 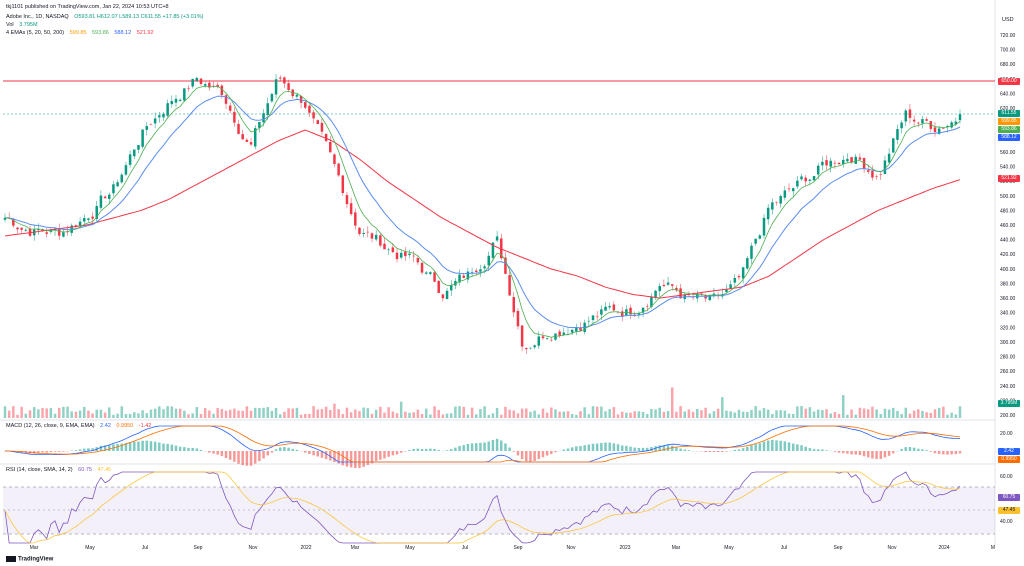 I want to click on ema50-value: 588.12, so click(x=123, y=33).